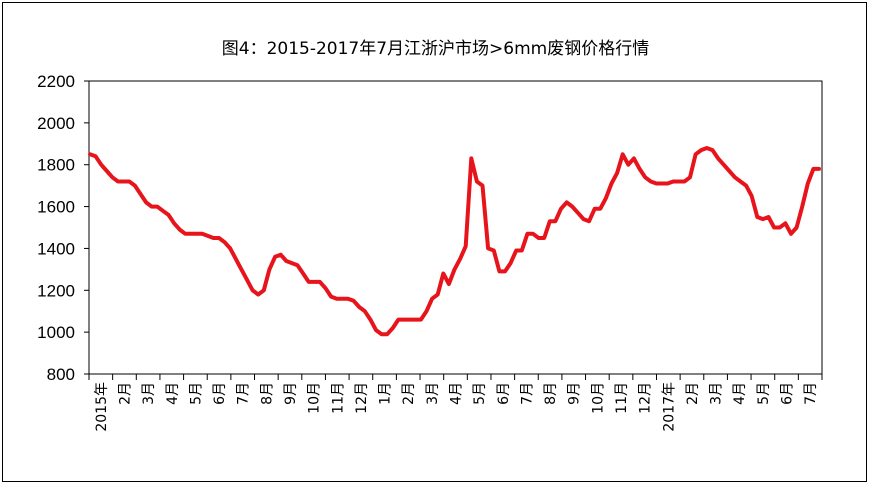 The height and width of the screenshot is (486, 871). What do you see at coordinates (56, 123) in the screenshot?
I see `y-tick-label: 2000` at bounding box center [56, 123].